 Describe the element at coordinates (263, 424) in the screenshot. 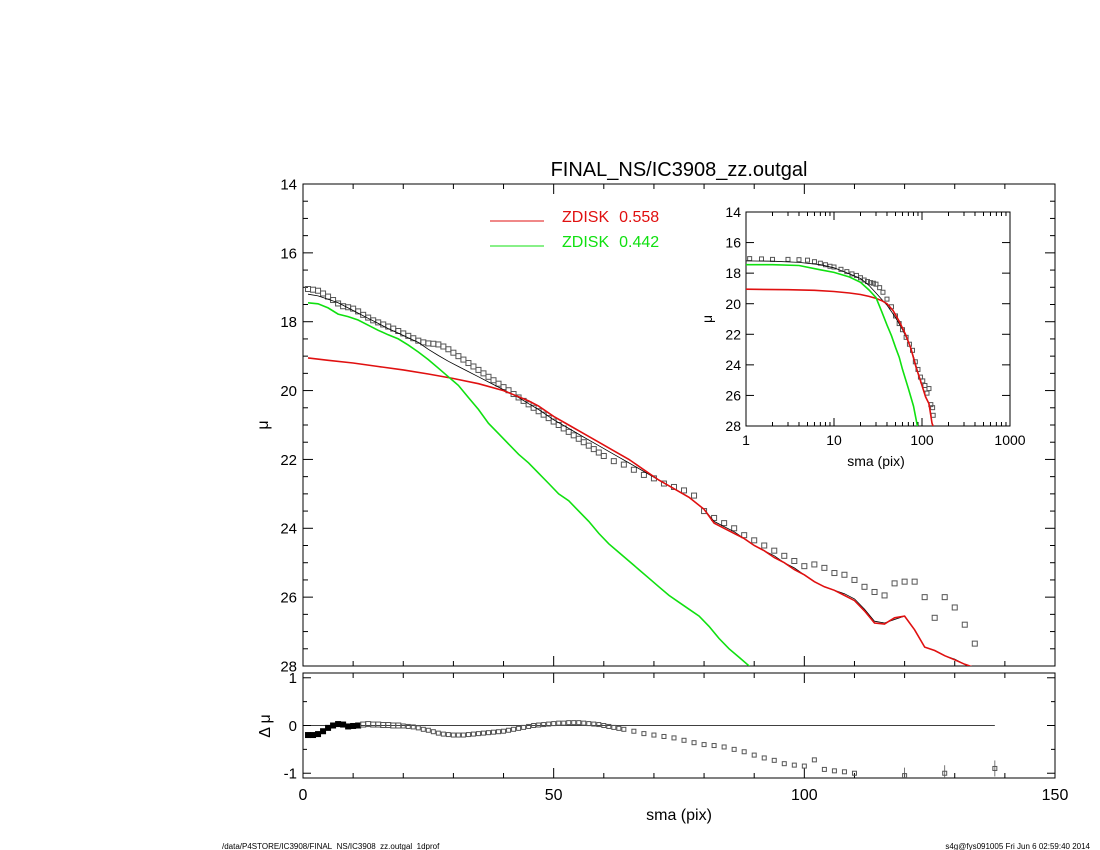

I see `main-y-axis-label: μ` at that location.